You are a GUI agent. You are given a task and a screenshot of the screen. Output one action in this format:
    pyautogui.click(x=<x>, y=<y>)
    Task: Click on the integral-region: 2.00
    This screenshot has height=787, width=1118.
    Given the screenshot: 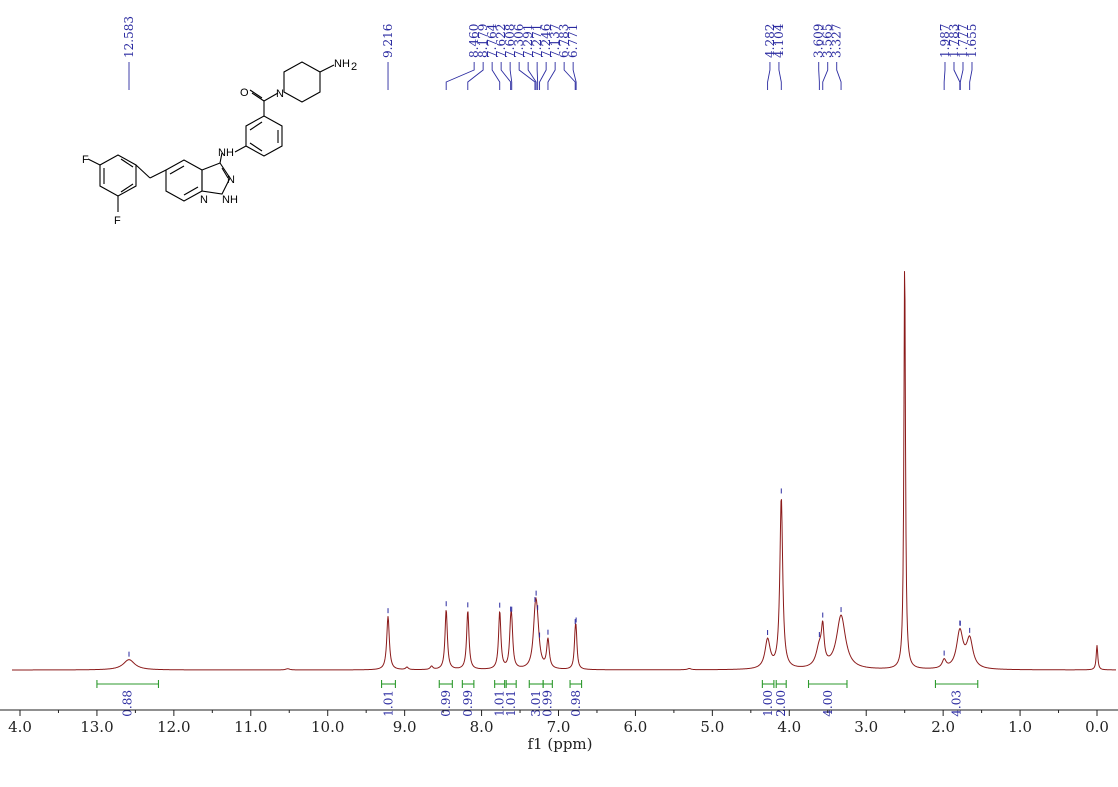 What is the action you would take?
    pyautogui.click(x=781, y=698)
    